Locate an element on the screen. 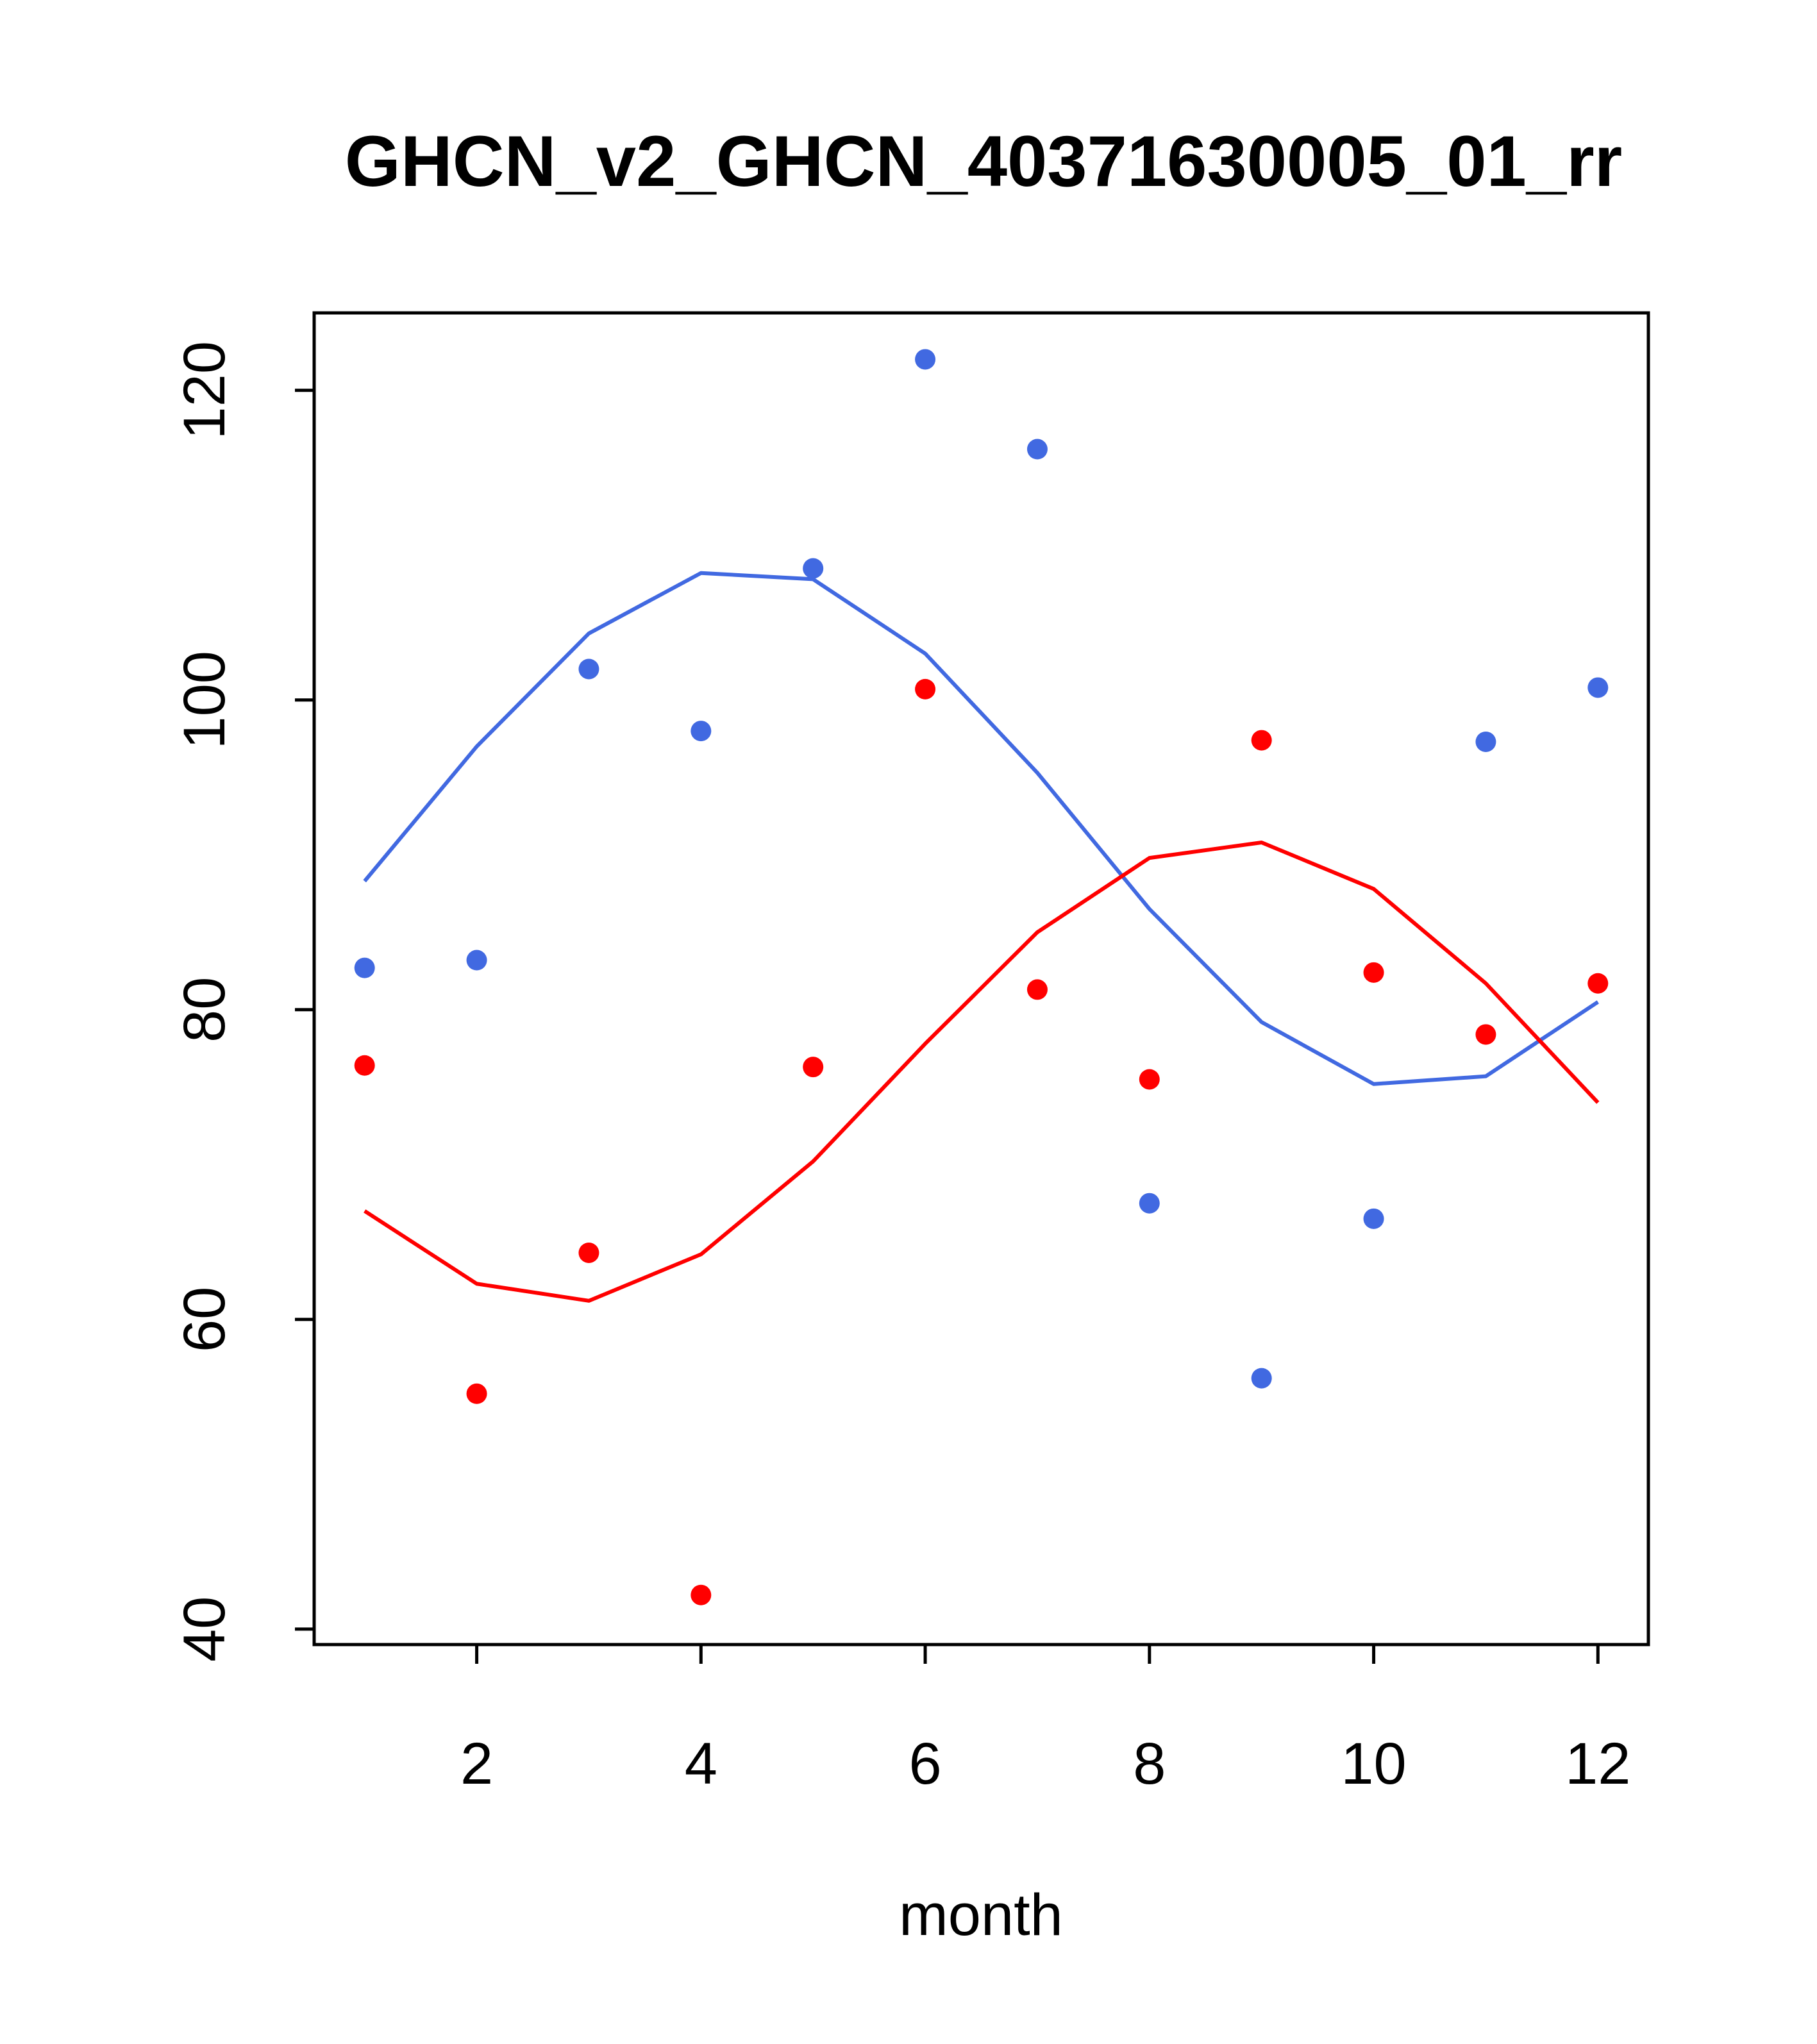 This screenshot has width=1817, height=2044. y-tick-label: 60 is located at coordinates (204, 1319).